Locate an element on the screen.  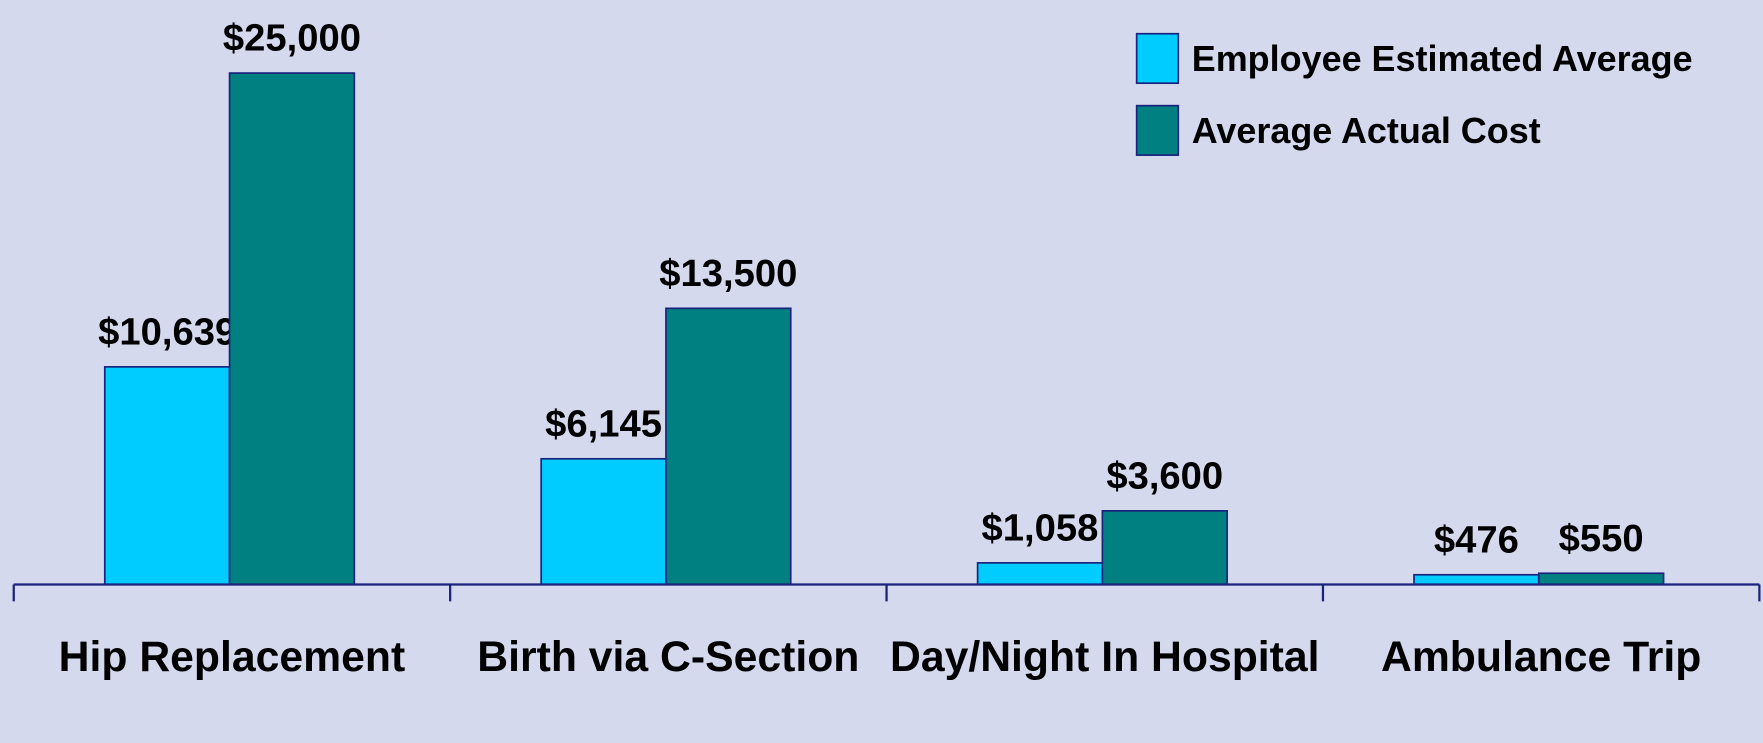
x-tick-label-box: Day/Night In Hospital is located at coordinates (1104, 657).